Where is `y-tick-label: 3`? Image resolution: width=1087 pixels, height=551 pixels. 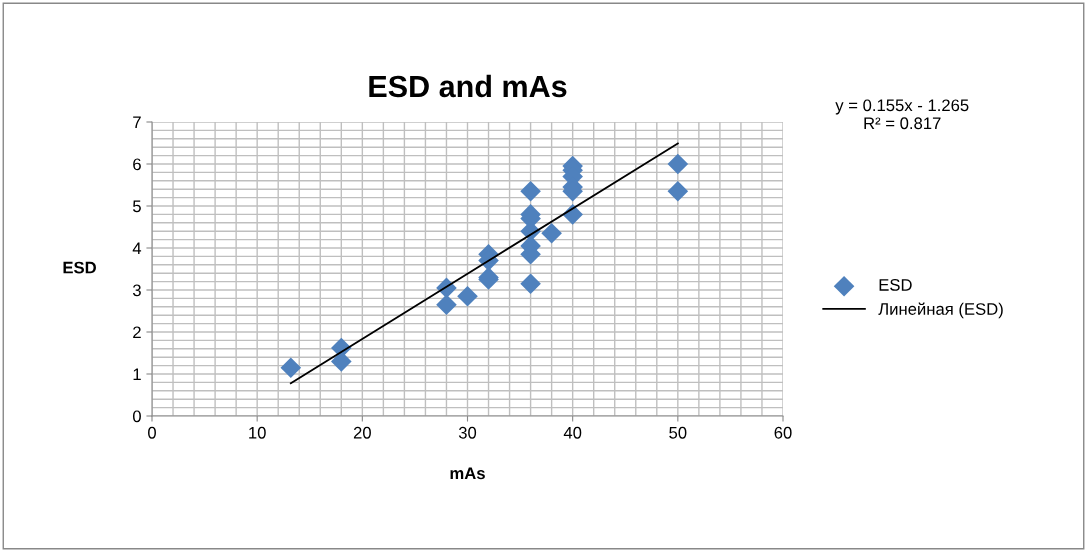
y-tick-label: 3 is located at coordinates (136, 290).